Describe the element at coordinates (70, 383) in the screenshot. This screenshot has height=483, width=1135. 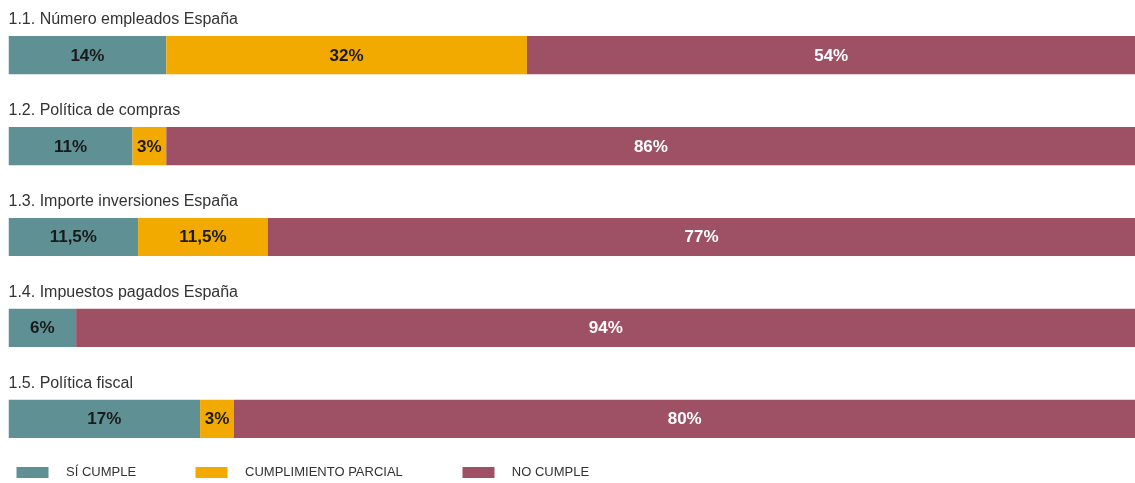
I see `y-tick-label: 1.5. Política fiscal` at that location.